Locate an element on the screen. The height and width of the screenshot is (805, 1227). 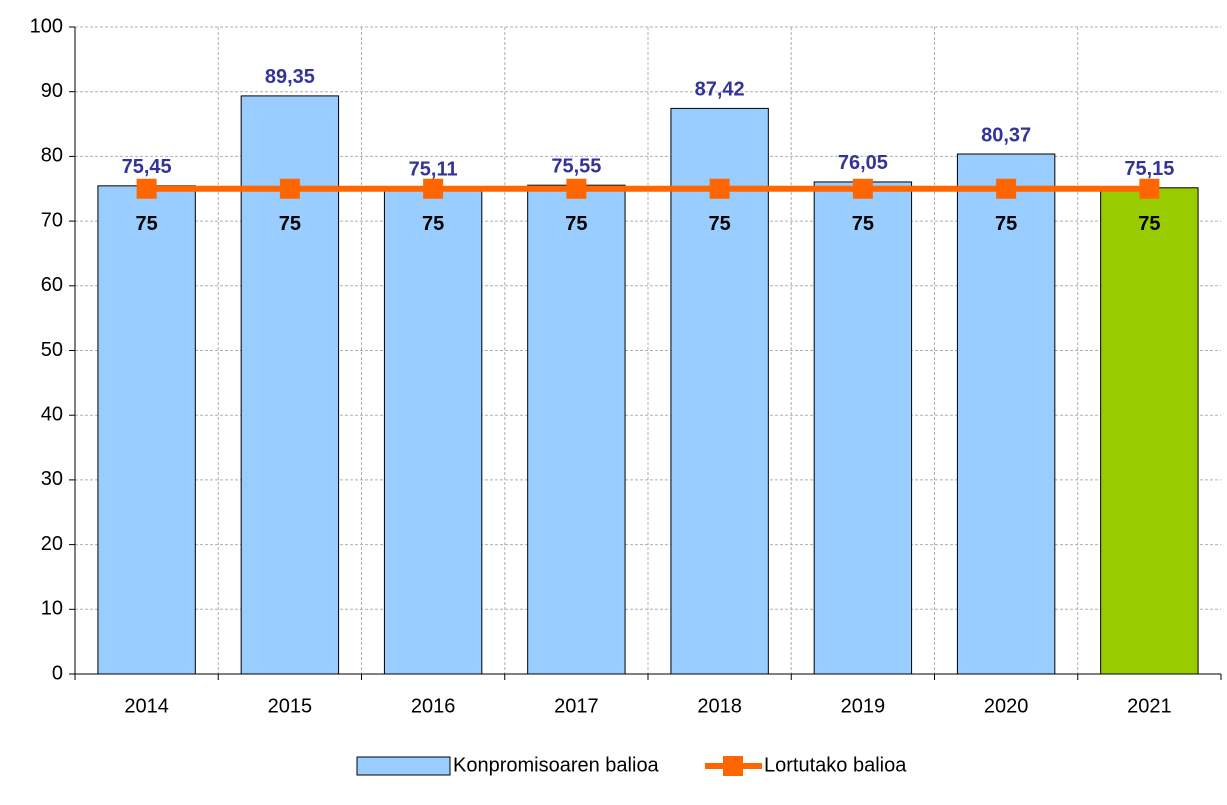
legend-label: Lortutako balioa is located at coordinates (835, 765).